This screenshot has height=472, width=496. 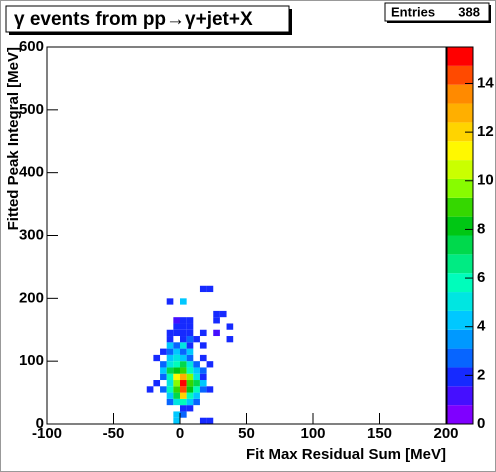 What do you see at coordinates (469, 11) in the screenshot?
I see `stats-value: 388` at bounding box center [469, 11].